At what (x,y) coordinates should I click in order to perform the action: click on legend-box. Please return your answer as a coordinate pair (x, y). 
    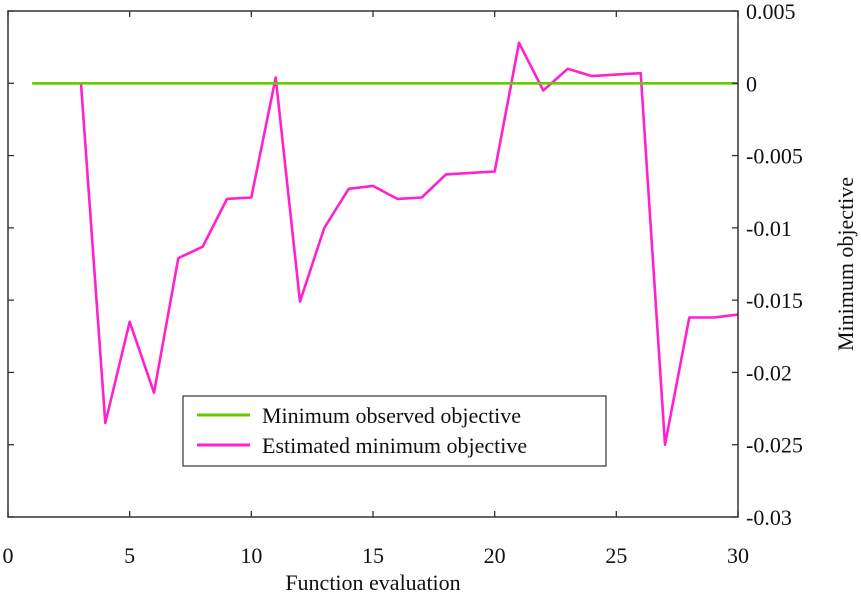
    Looking at the image, I should click on (394, 431).